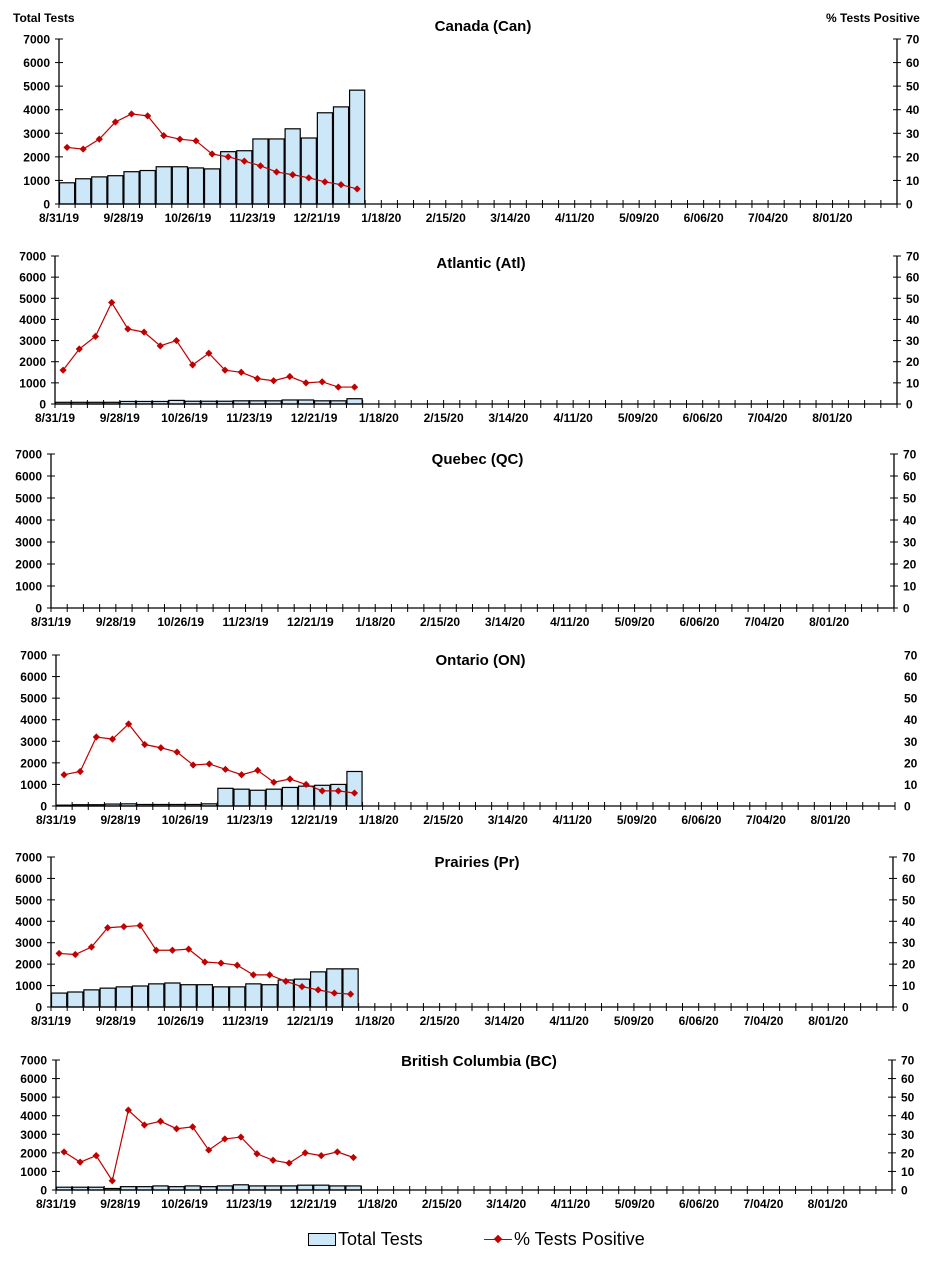 The width and height of the screenshot is (944, 1264). Describe the element at coordinates (913, 278) in the screenshot. I see `right-y-tick-label: 60` at that location.